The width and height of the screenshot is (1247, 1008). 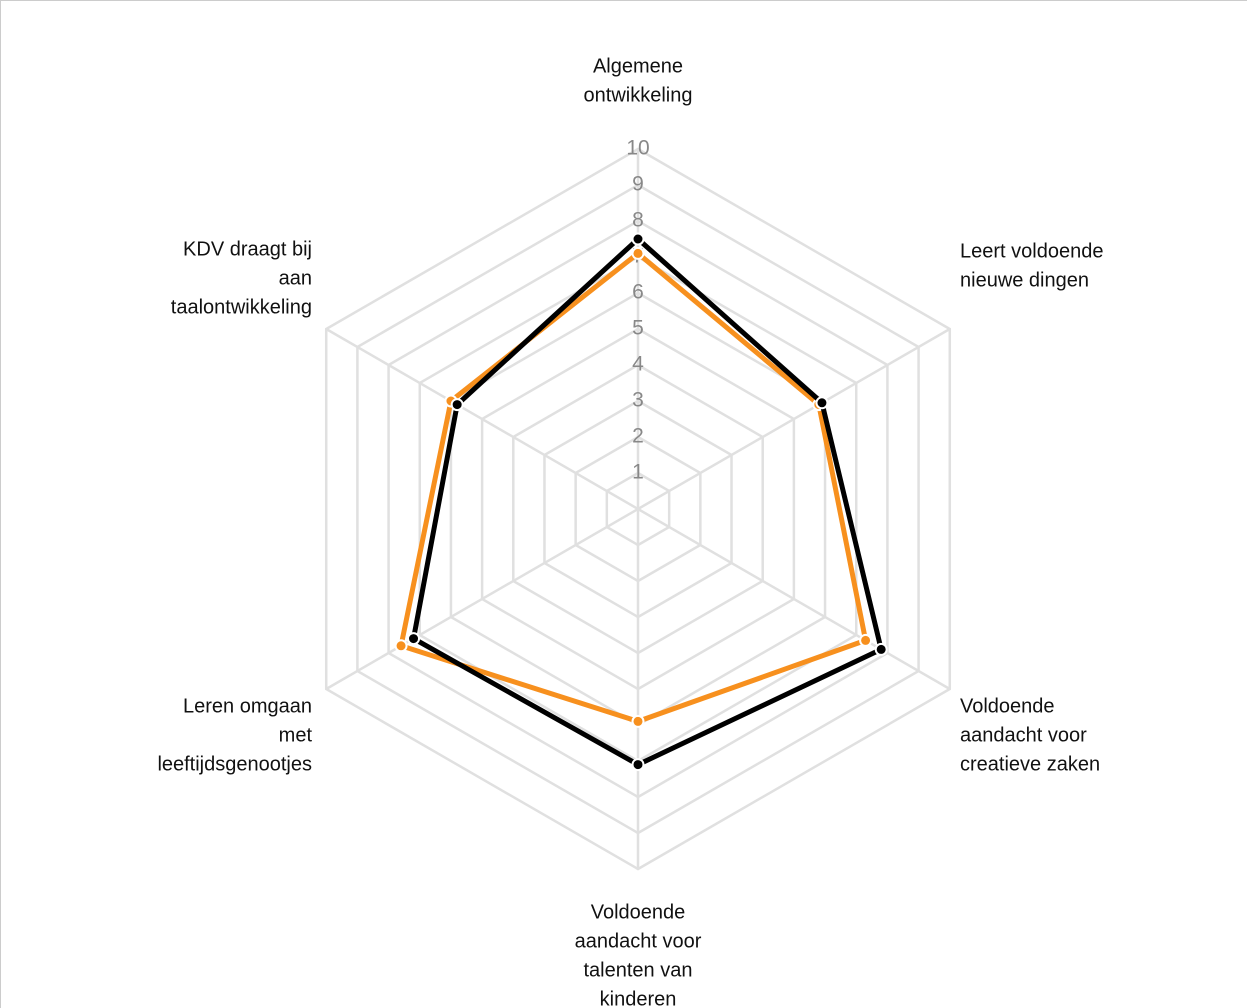 I want to click on tick-label: 10, so click(x=637, y=148).